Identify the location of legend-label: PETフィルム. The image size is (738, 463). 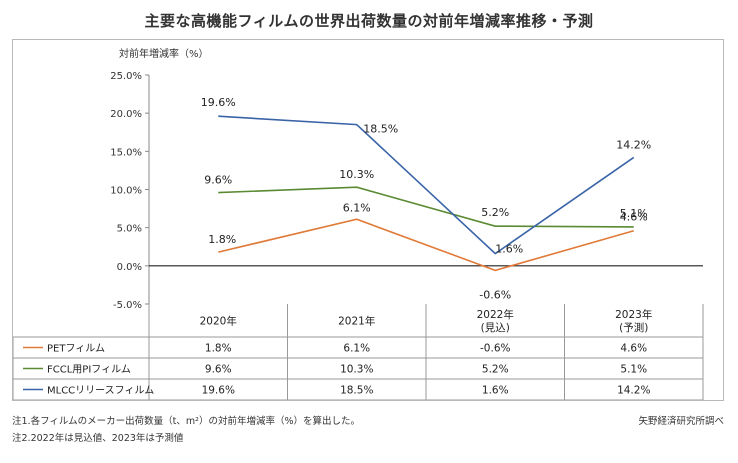
(76, 349).